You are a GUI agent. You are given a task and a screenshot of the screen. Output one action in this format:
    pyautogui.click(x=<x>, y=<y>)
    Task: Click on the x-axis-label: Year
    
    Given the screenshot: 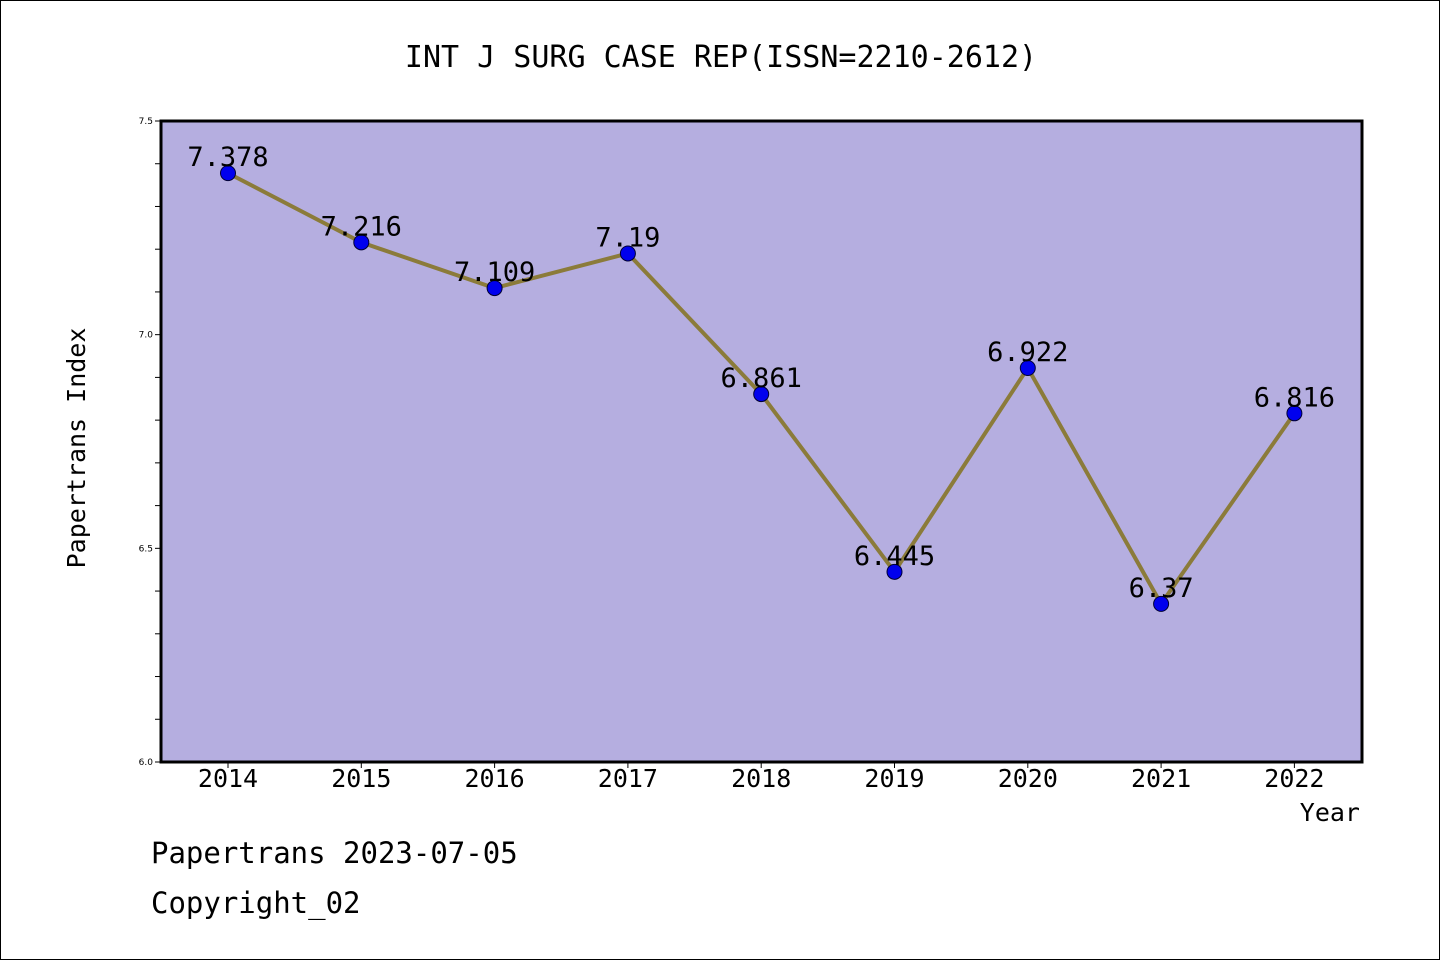 What is the action you would take?
    pyautogui.click(x=1330, y=812)
    